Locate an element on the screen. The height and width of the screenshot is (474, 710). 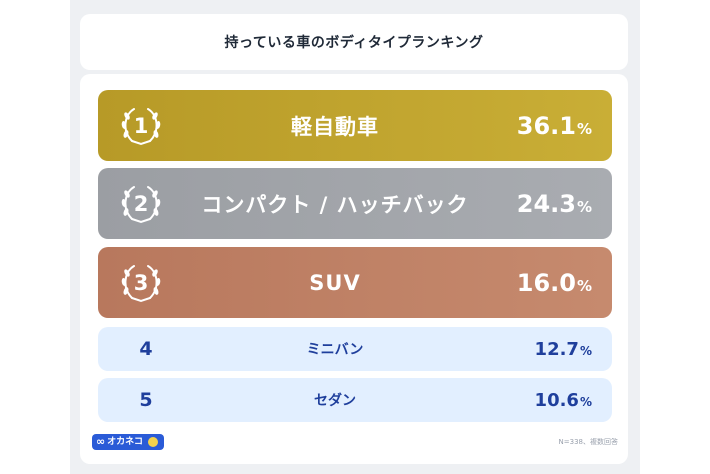
ranking-row-1: 1 軽自動車 36.1% is located at coordinates (355, 125).